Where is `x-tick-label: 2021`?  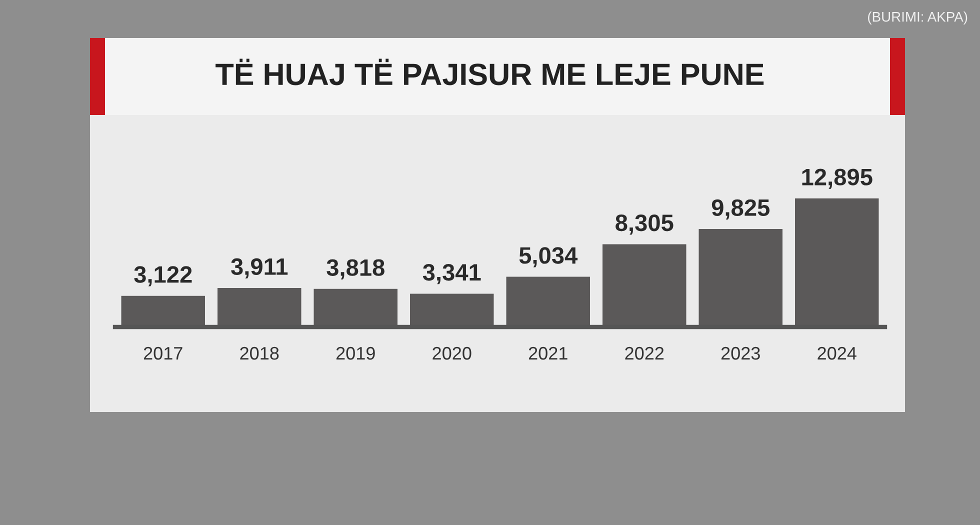 x-tick-label: 2021 is located at coordinates (548, 353).